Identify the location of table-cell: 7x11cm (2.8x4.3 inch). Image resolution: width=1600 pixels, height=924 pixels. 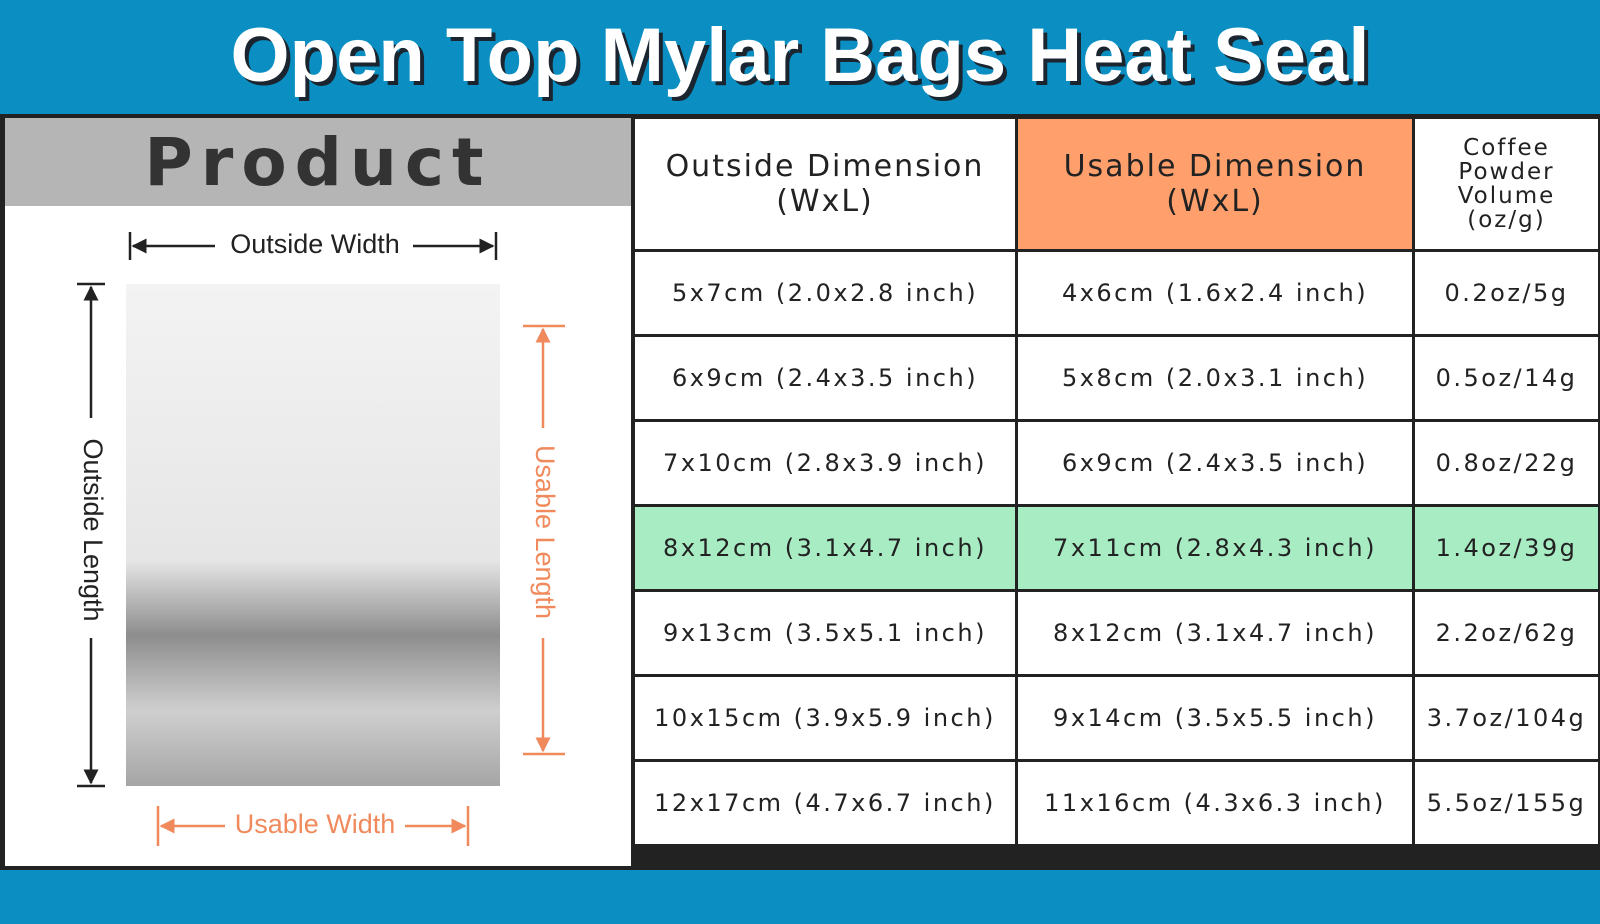
(1215, 548).